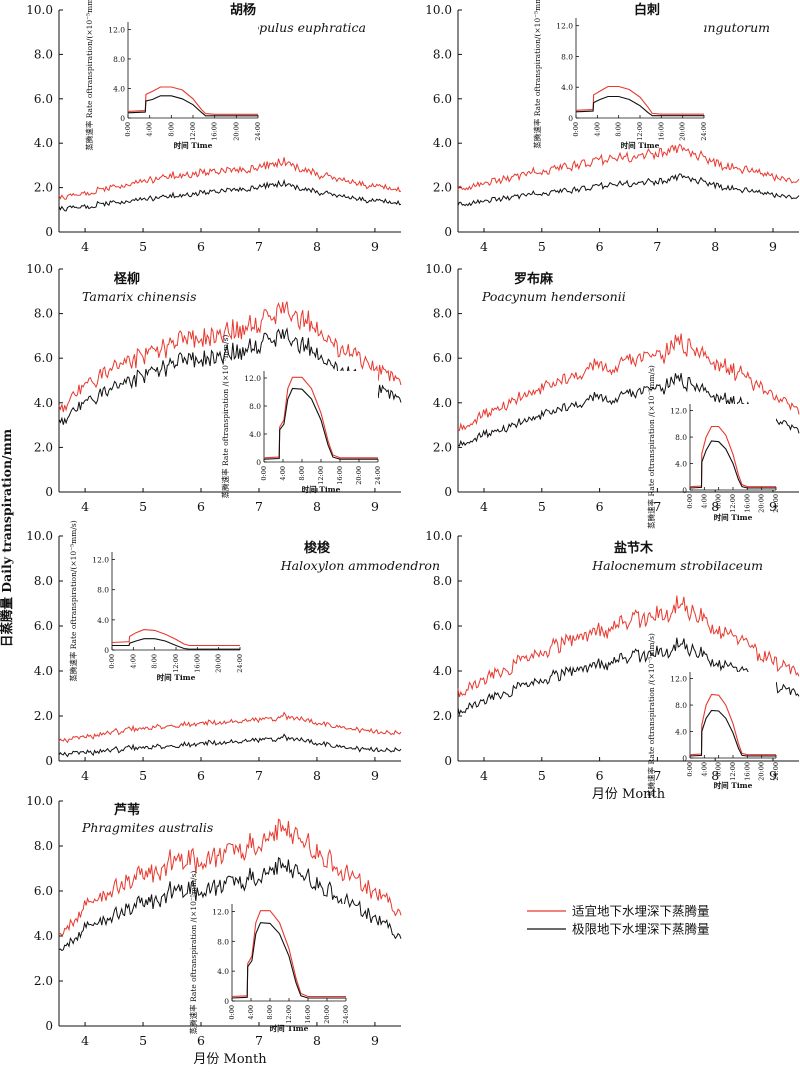  I want to click on inset-x-axis-label: 时间 Time, so click(640, 145).